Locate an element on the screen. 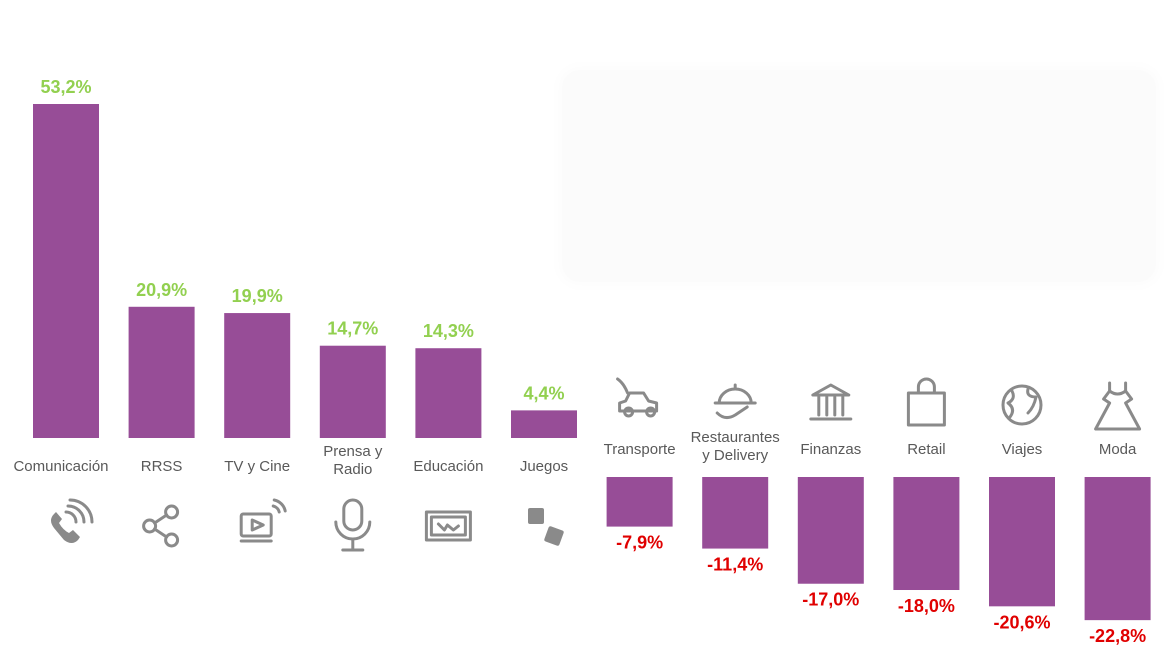 The width and height of the screenshot is (1171, 659). category-label-juegos: Juegos is located at coordinates (544, 466).